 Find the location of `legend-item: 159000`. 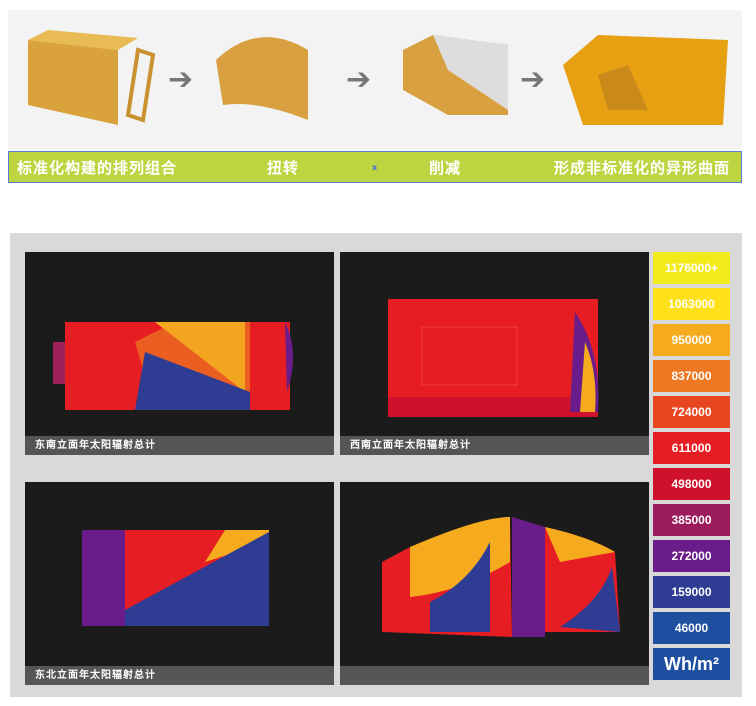

legend-item: 159000 is located at coordinates (691, 592).